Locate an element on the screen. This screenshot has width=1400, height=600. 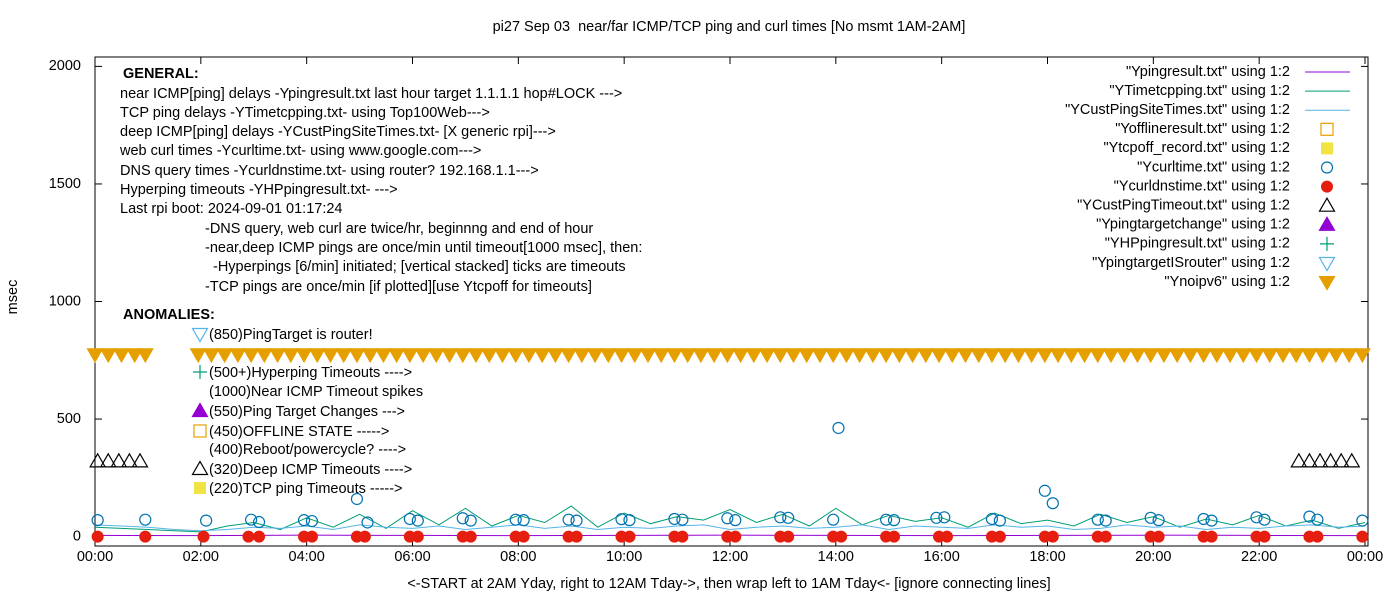
legend-label: "YTimetcpping.txt" using 1:2 is located at coordinates (1199, 91).